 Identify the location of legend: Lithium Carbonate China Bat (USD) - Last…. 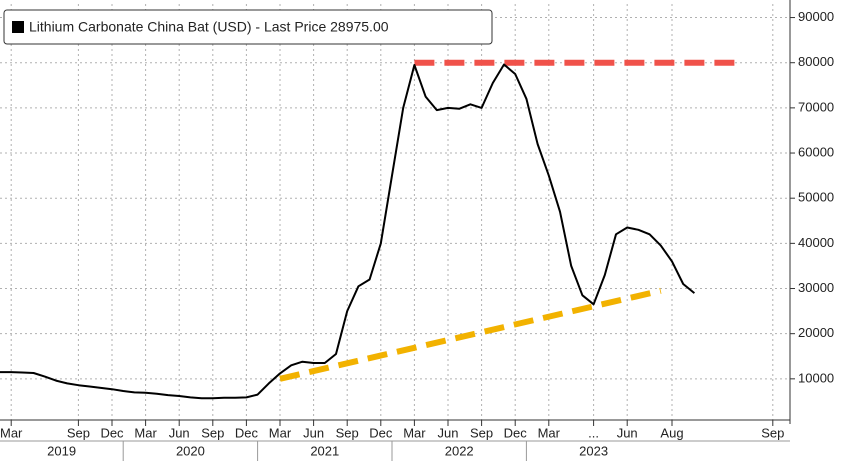
(248, 27).